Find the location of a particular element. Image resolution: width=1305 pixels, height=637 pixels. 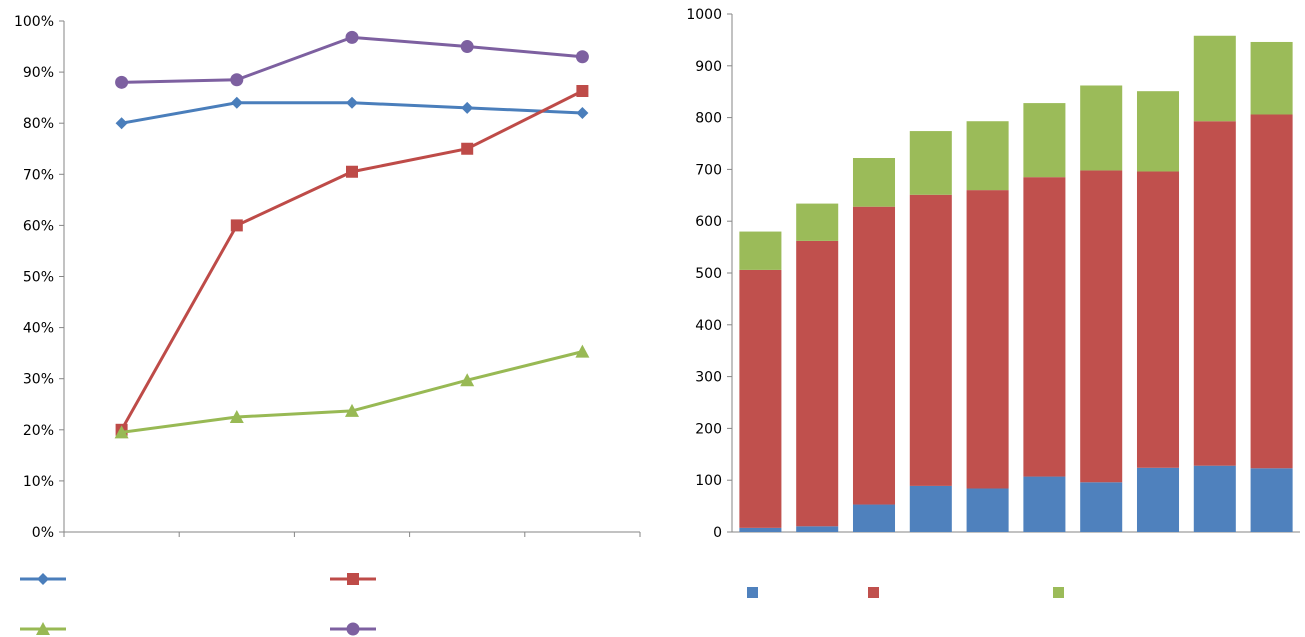

y-tick-label: 20% is located at coordinates (38, 431).